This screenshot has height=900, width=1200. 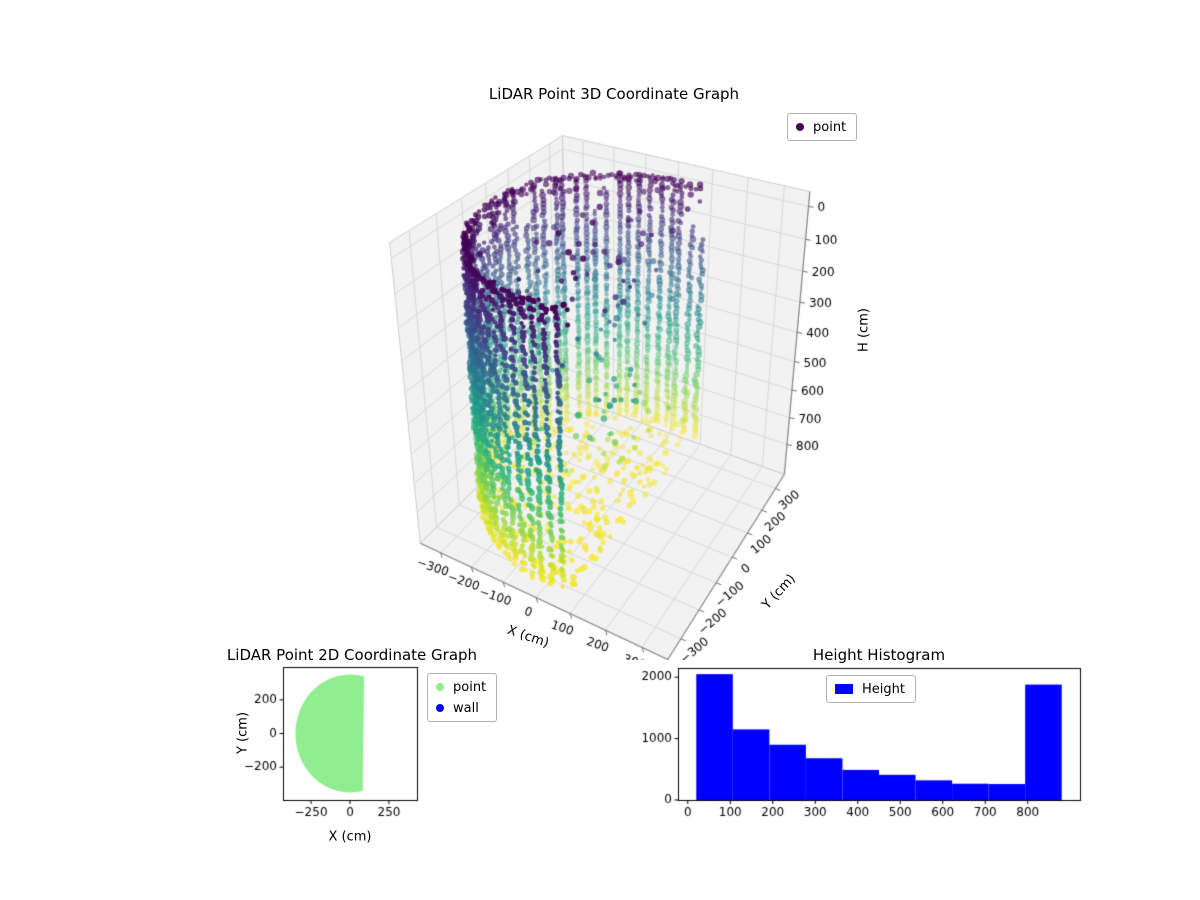 What do you see at coordinates (614, 94) in the screenshot?
I see `plot3d-title: LiDAR Point 3D Coordinate Graph` at bounding box center [614, 94].